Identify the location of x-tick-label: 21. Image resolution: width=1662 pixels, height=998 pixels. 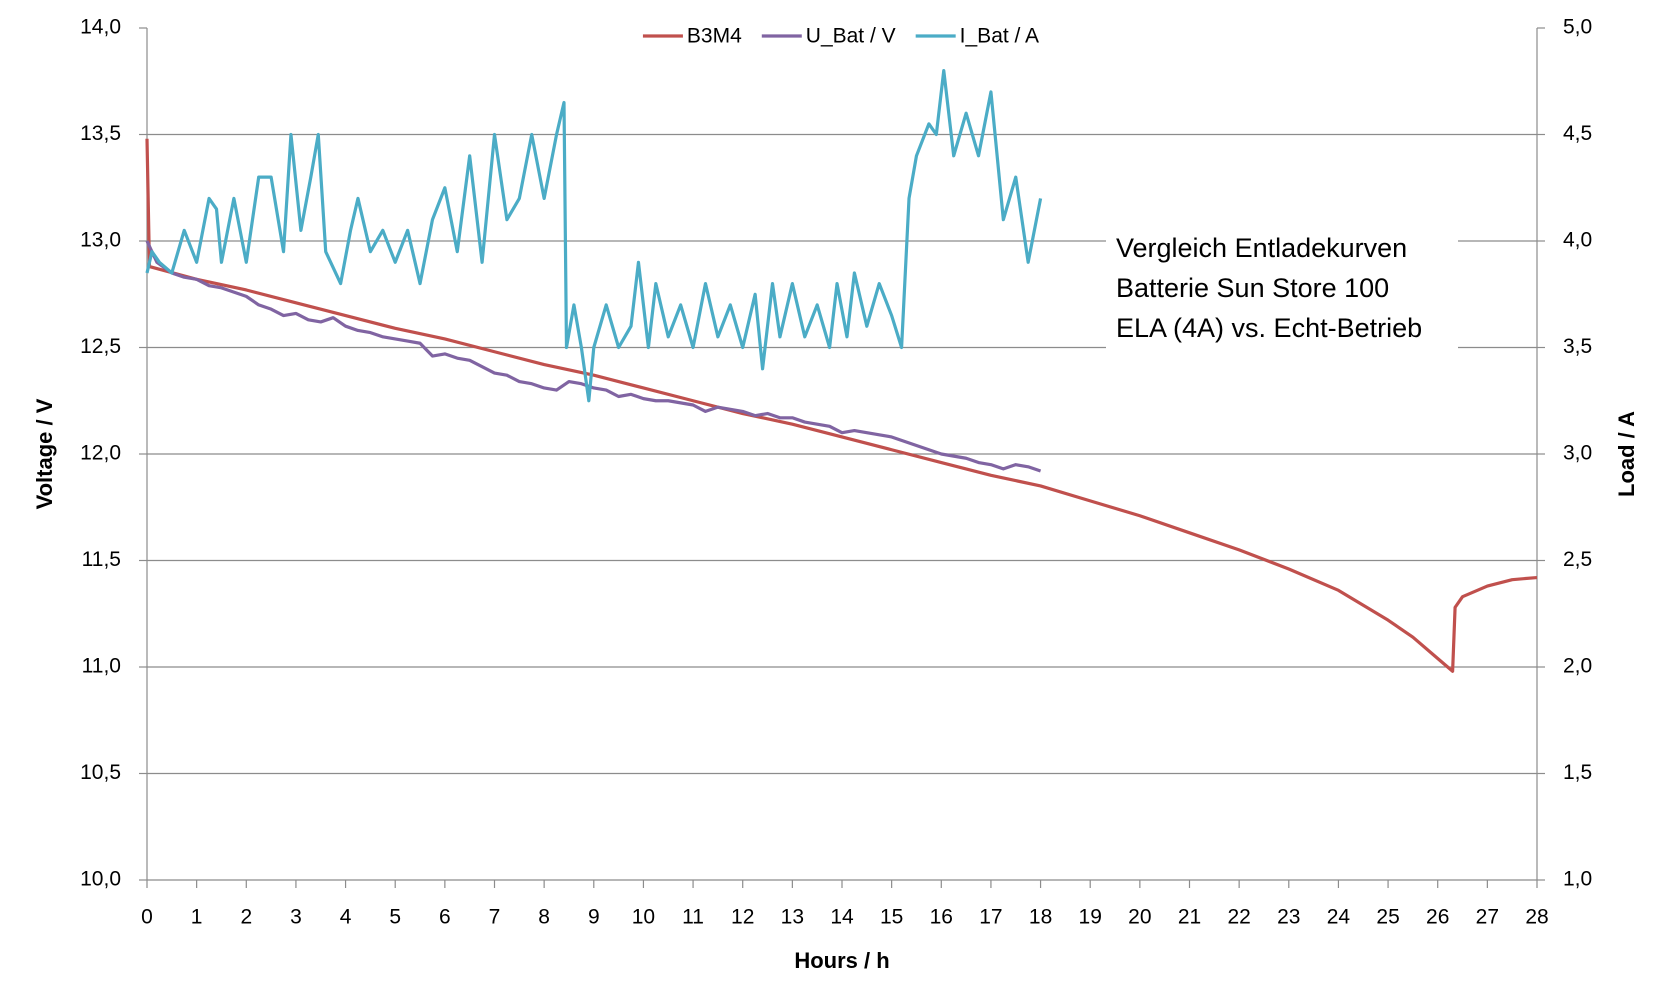
(1189, 917).